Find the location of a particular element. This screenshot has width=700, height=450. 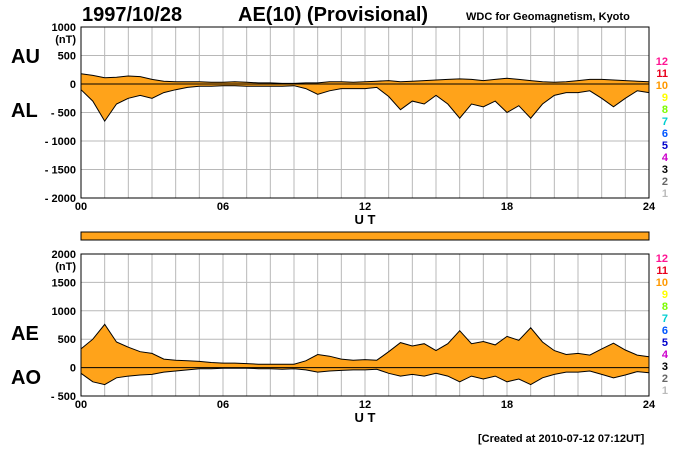

panel2-series-label-upper: AE is located at coordinates (25, 334).